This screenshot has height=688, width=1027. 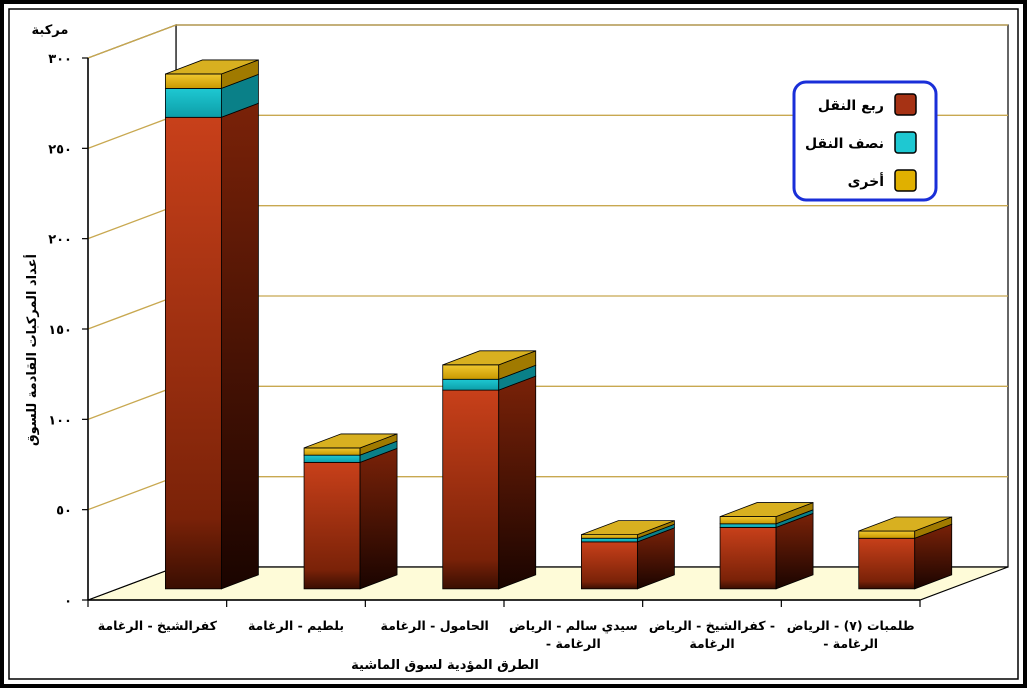 What do you see at coordinates (60, 420) in the screenshot?
I see `y-tick-label: ١٠٠` at bounding box center [60, 420].